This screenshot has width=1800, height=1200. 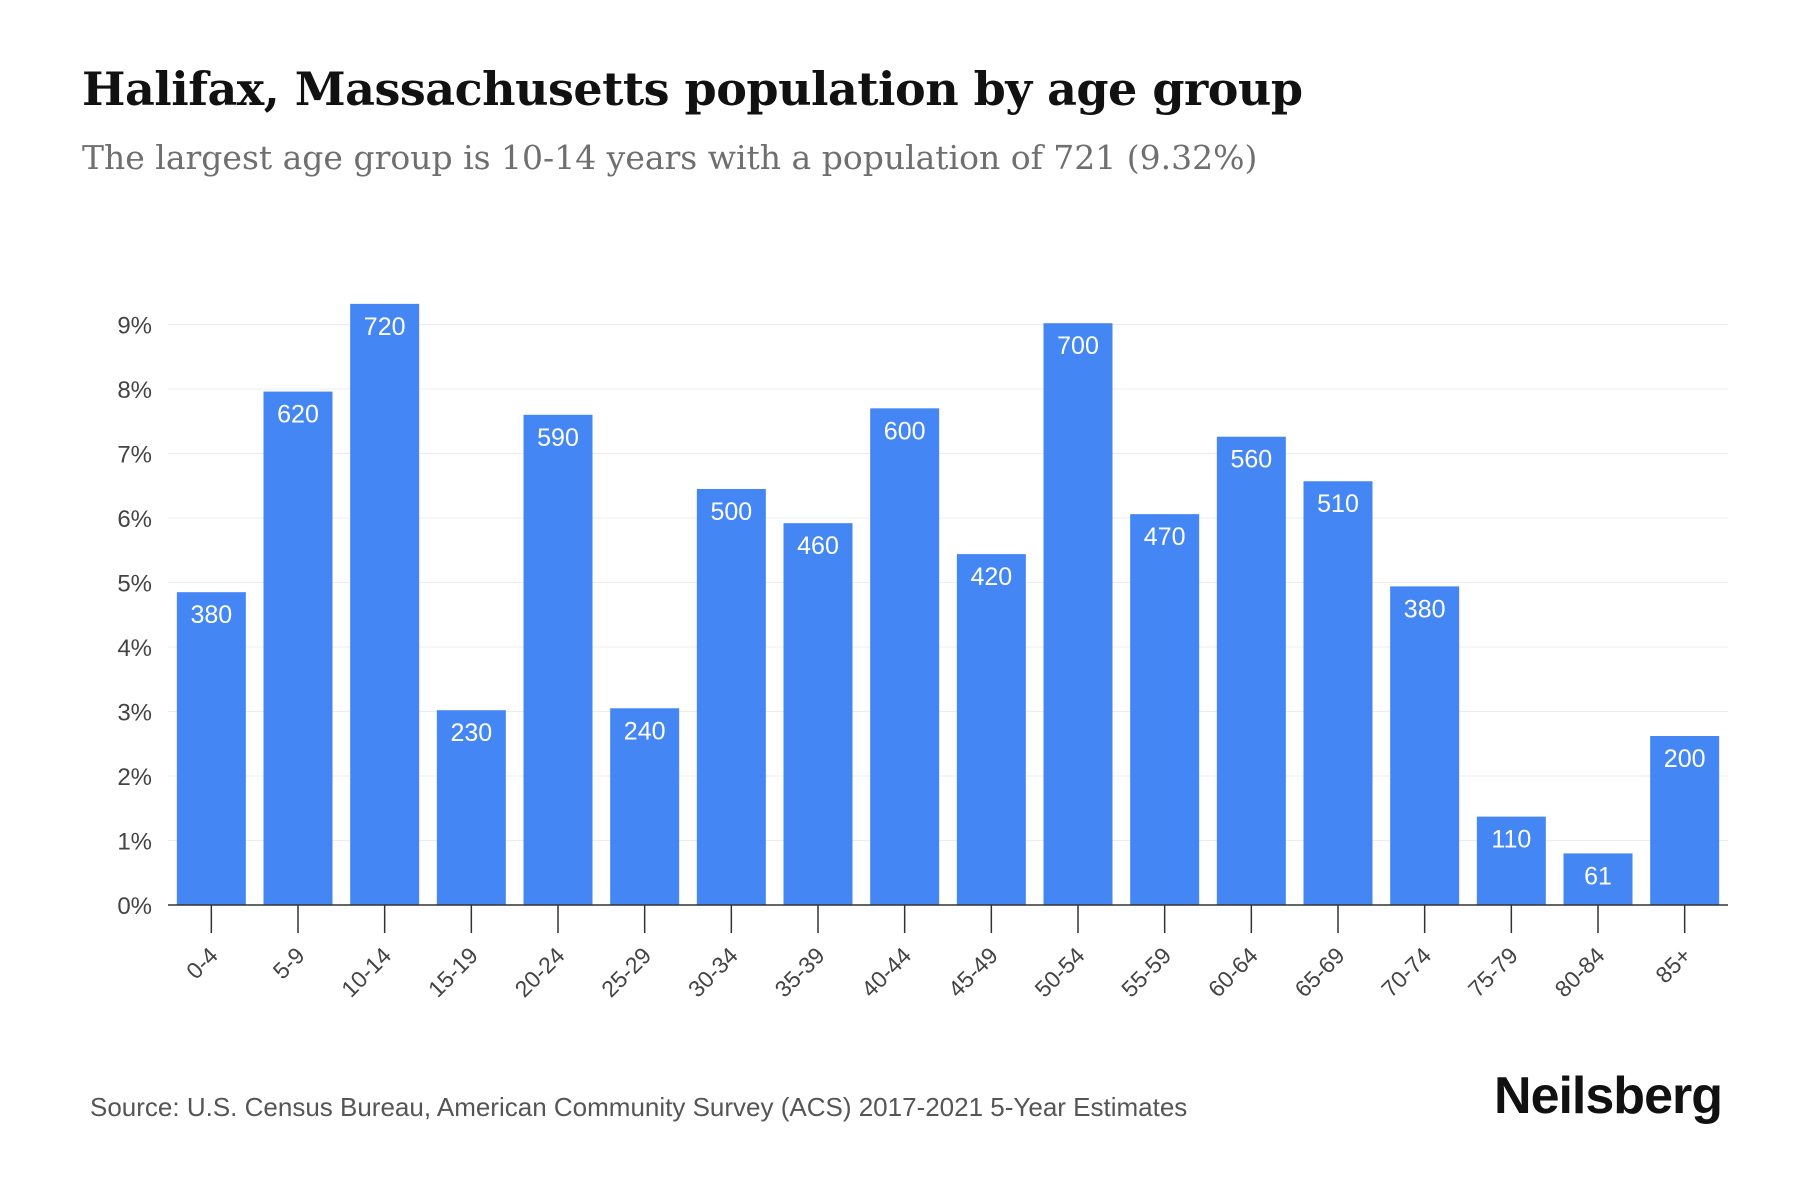 What do you see at coordinates (991, 577) in the screenshot?
I see `data-label: 420` at bounding box center [991, 577].